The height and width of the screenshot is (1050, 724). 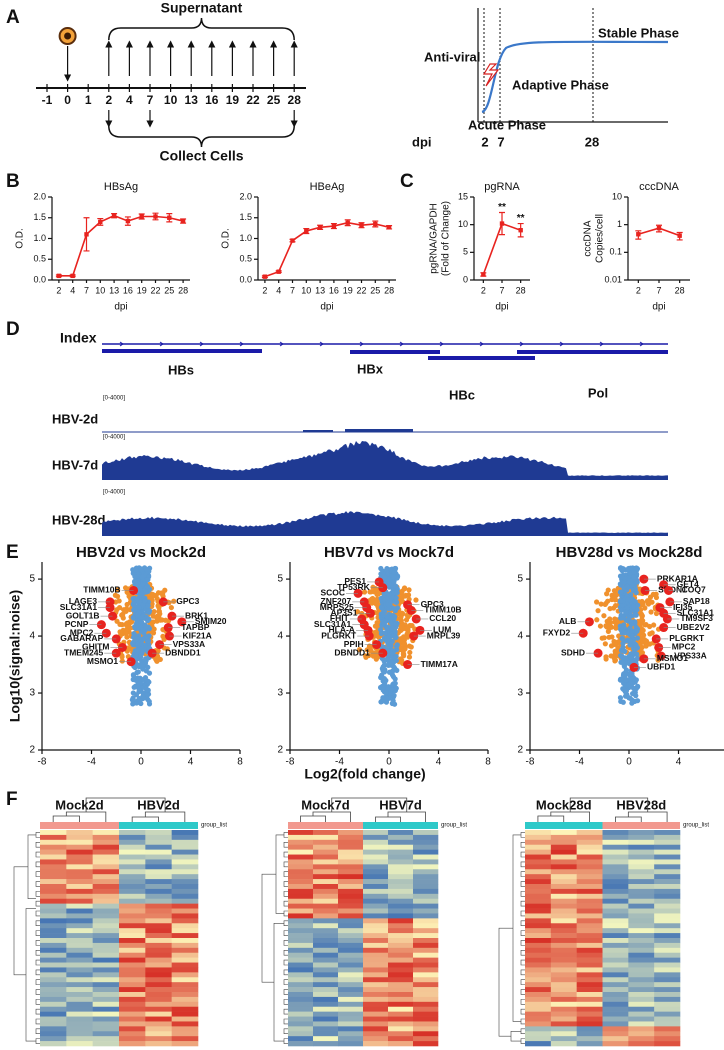 What do you see at coordinates (500, 141) in the screenshot?
I see `label: 7` at bounding box center [500, 141].